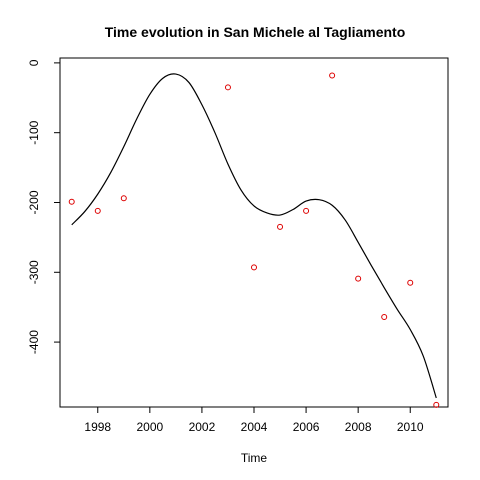 Image resolution: width=480 pixels, height=480 pixels. I want to click on x-tick-label: 2000, so click(149, 427).